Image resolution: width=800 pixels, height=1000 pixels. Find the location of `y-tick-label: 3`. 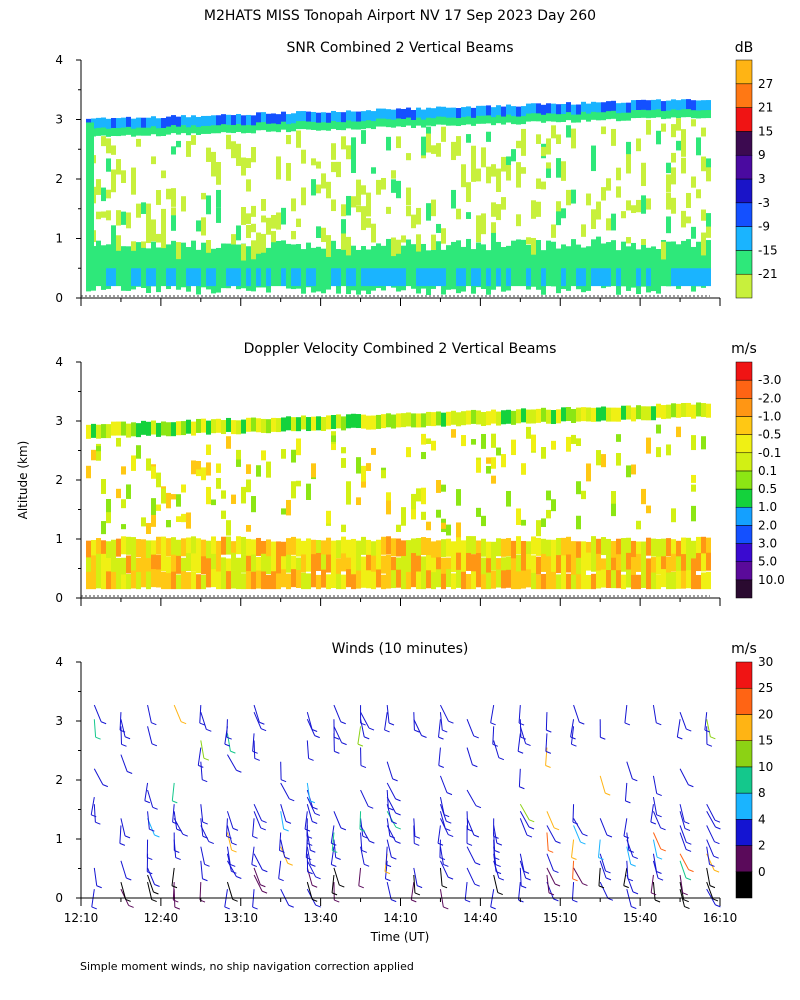

y-tick-label: 3 is located at coordinates (59, 421).